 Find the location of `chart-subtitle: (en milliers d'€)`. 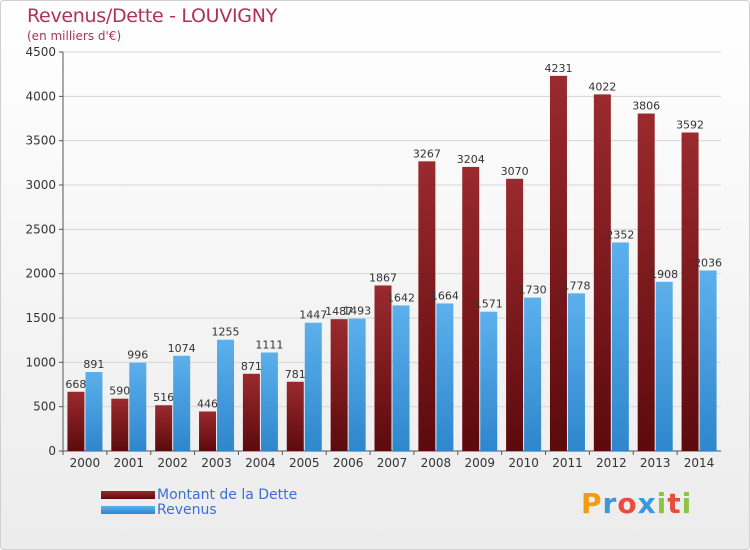

chart-subtitle: (en milliers d'€) is located at coordinates (74, 36).